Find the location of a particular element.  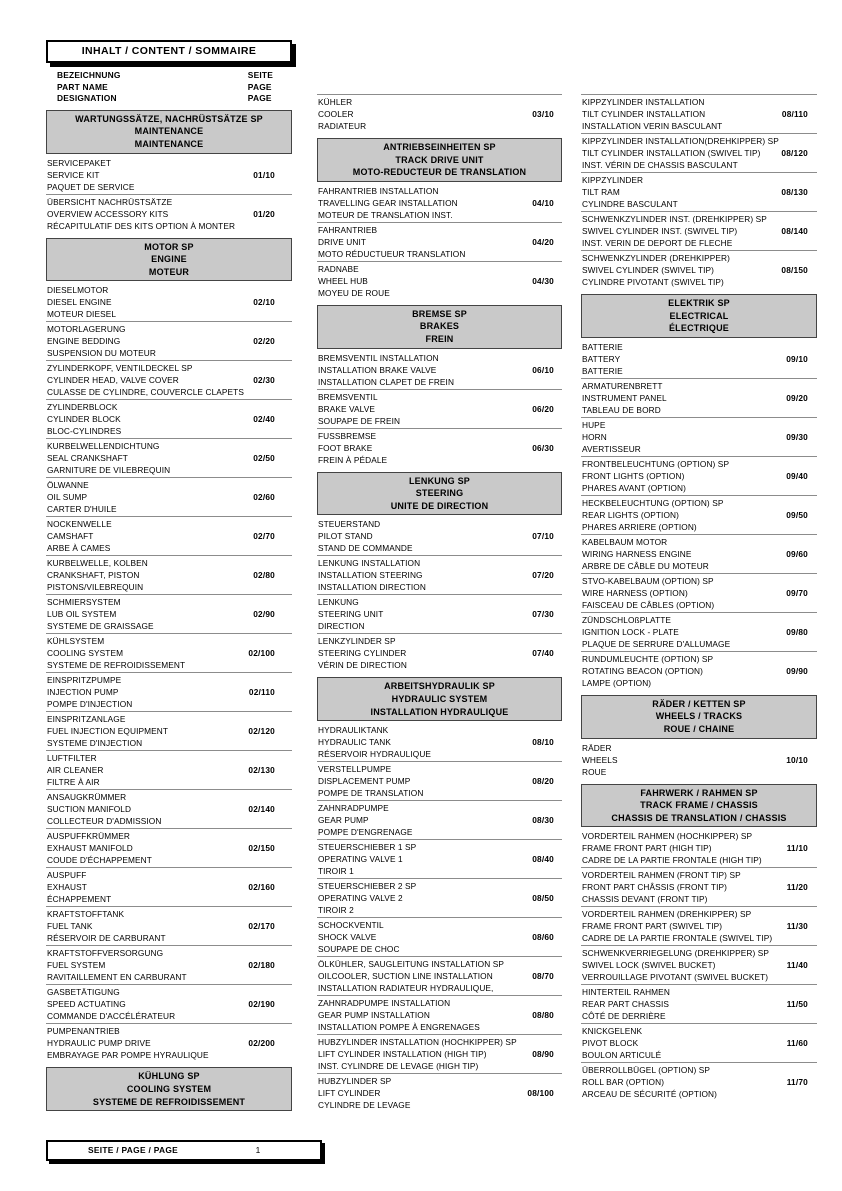

page-footer: SEITE / PAGE / PAGE 1 is located at coordinates (184, 1150).